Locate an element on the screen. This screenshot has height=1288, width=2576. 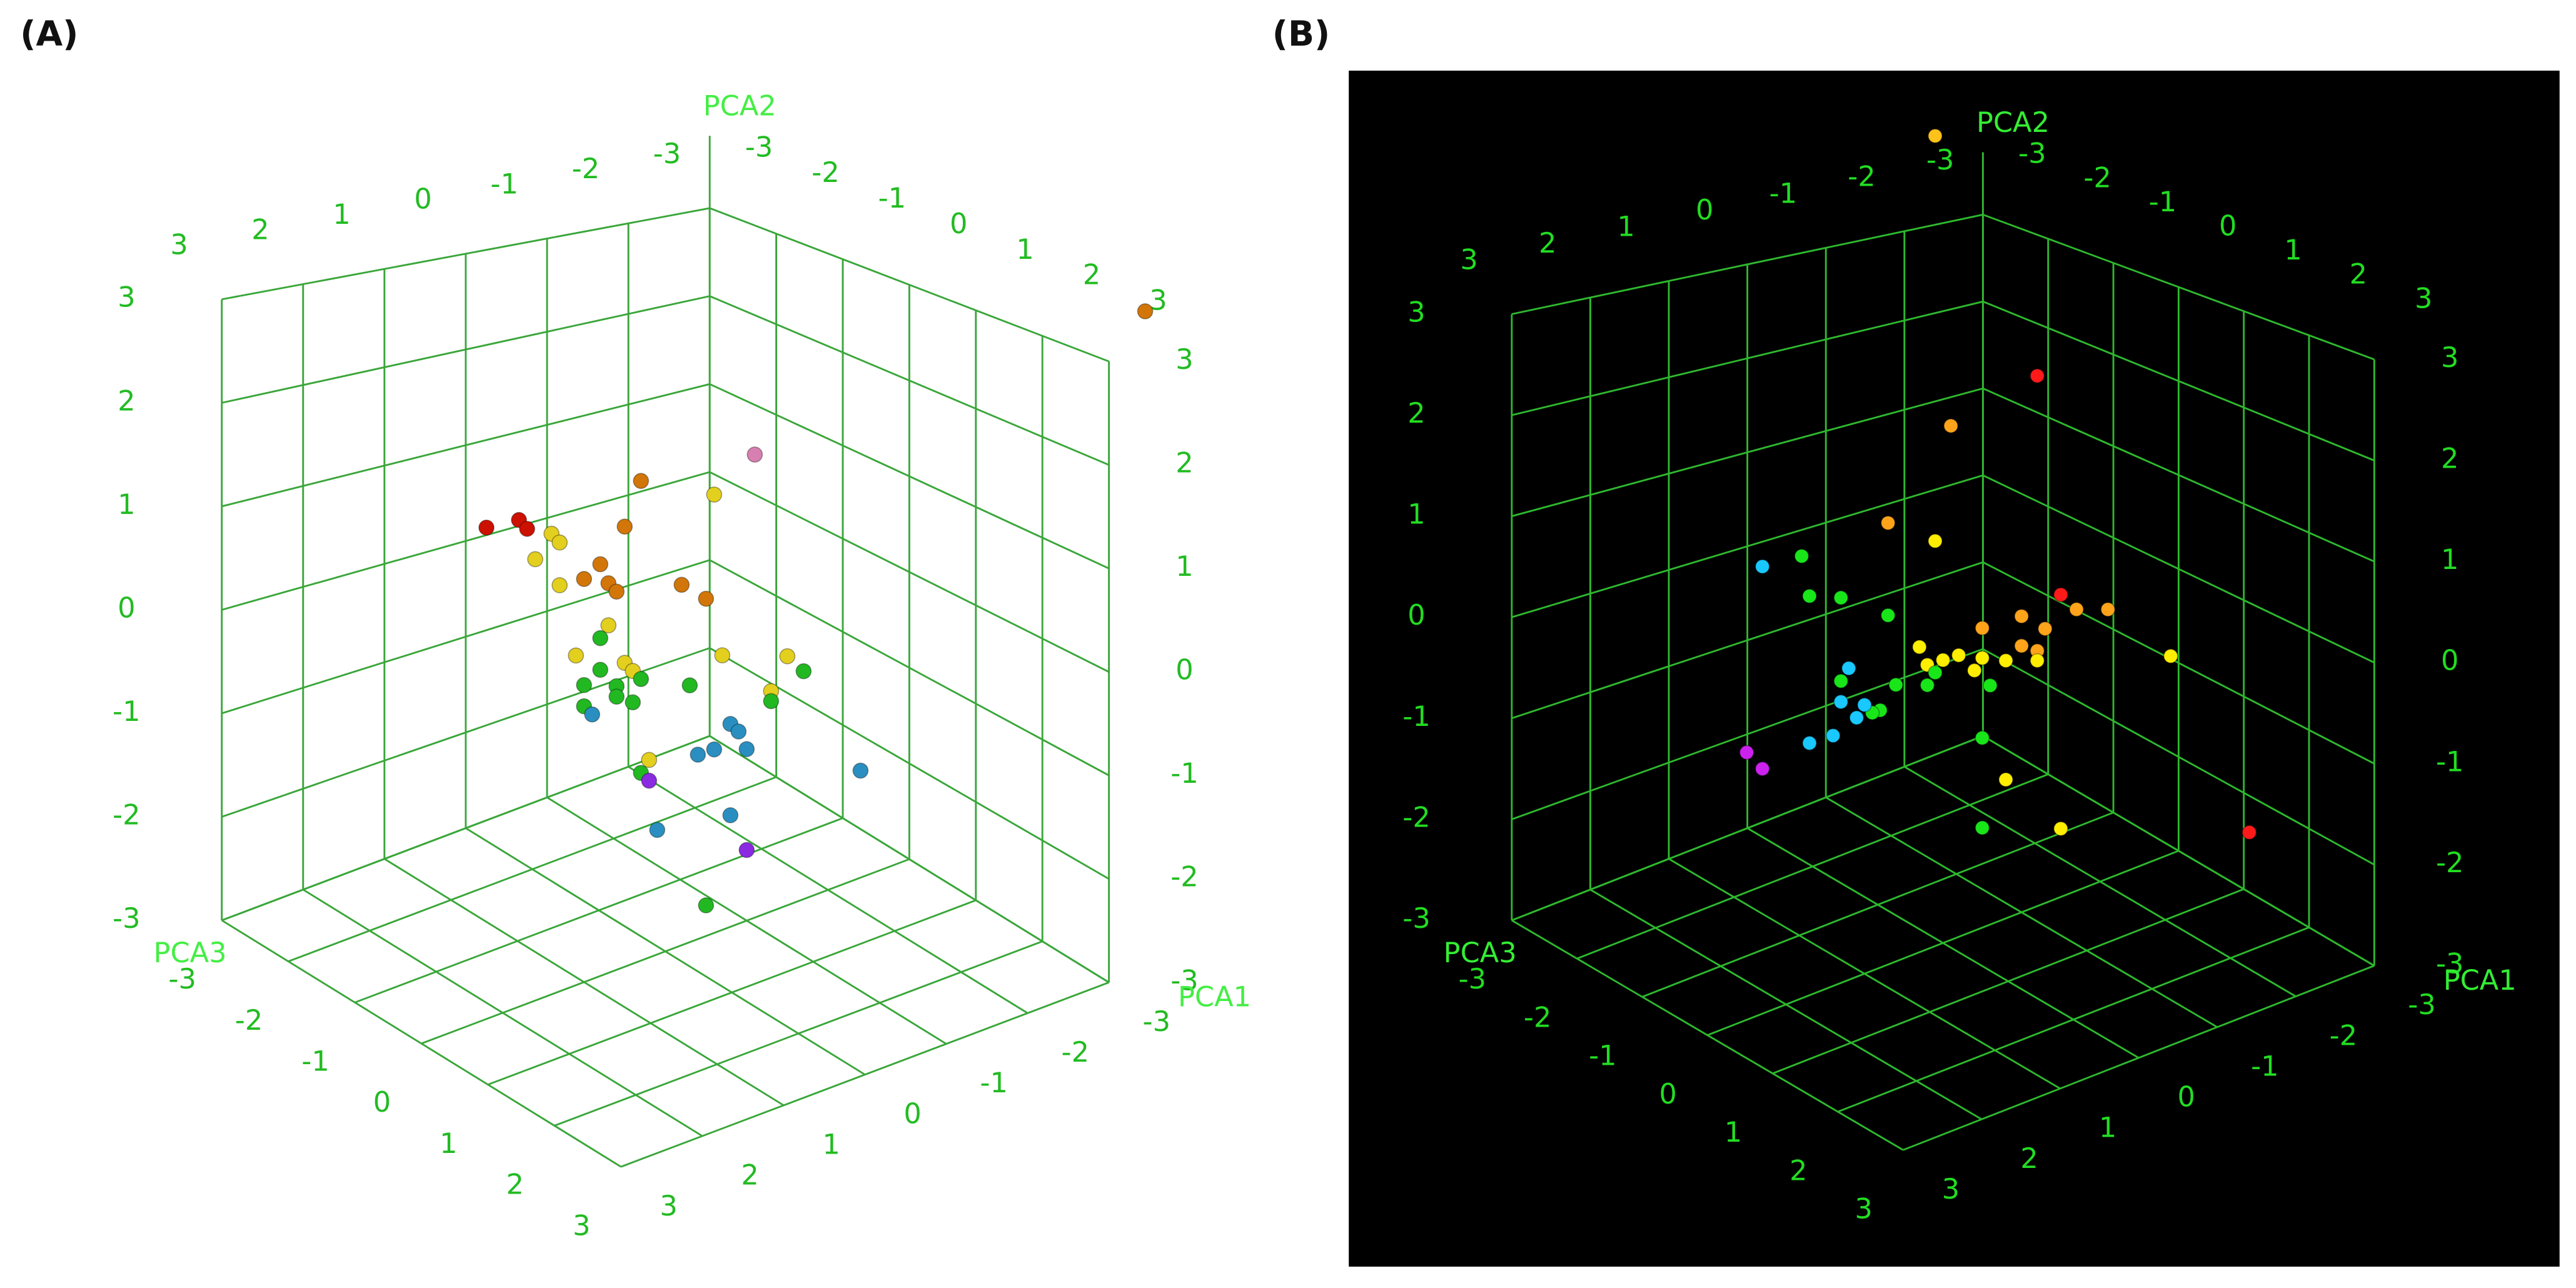
z-tick-label: 1 is located at coordinates (2293, 250).